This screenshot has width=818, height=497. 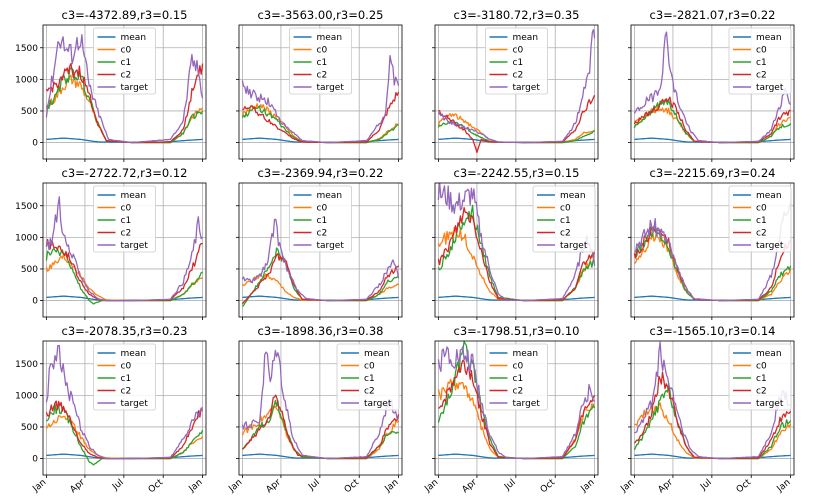 What do you see at coordinates (321, 173) in the screenshot?
I see `subplot-title: c3=-2369.94,r3=0.22` at bounding box center [321, 173].